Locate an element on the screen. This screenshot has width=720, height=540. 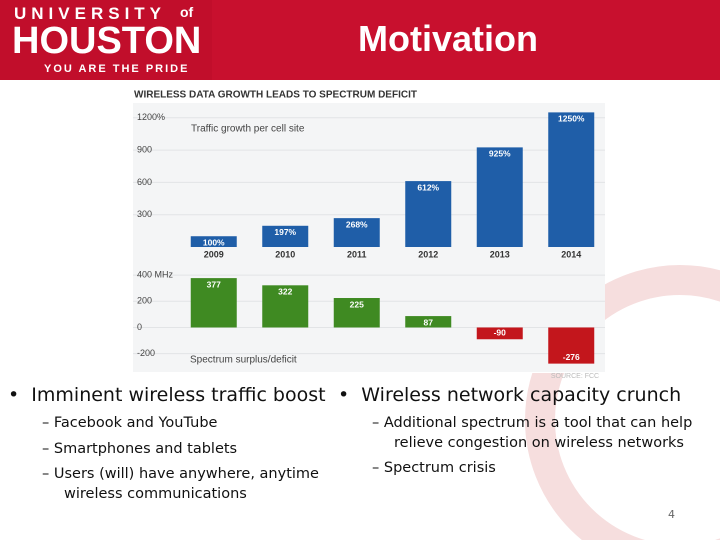
x-tick-label: 2011 is located at coordinates (357, 254).